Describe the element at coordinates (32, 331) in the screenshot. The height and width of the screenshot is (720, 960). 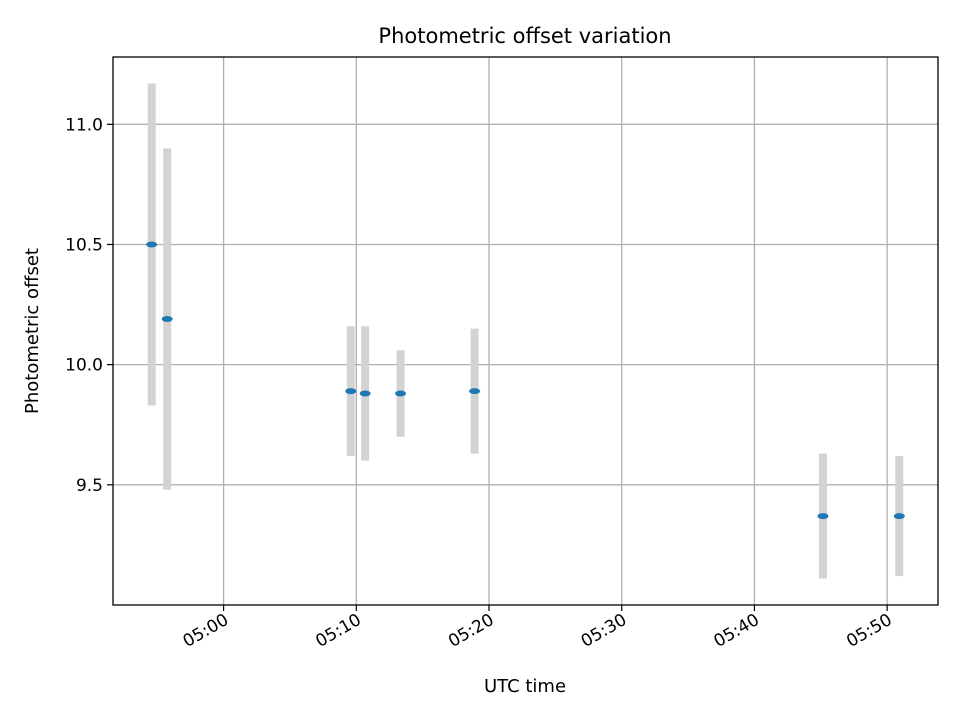
I see `y-axis-label: Photometric offset` at that location.